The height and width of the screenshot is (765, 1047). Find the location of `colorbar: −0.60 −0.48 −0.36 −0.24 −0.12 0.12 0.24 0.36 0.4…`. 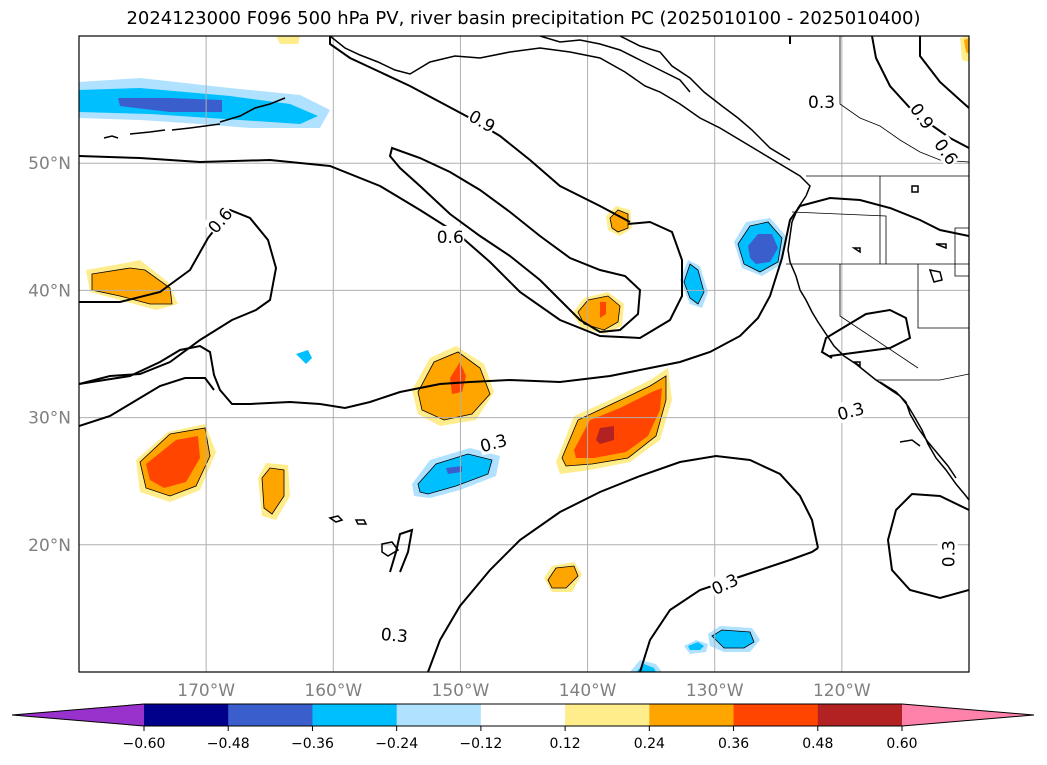

colorbar: −0.60 −0.48 −0.36 −0.24 −0.12 0.12 0.24 0.36 0.4… is located at coordinates (523, 727).